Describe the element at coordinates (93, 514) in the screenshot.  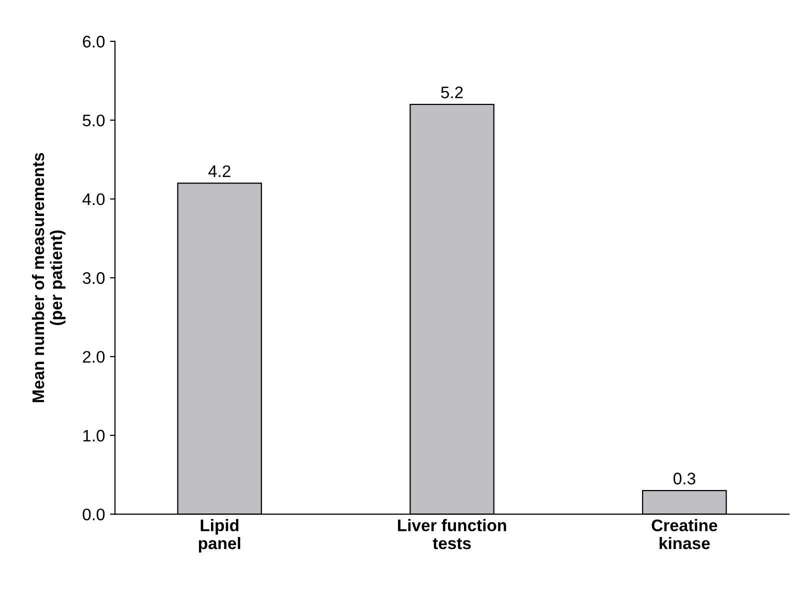
I see `y-tick-label: 0.0` at that location.